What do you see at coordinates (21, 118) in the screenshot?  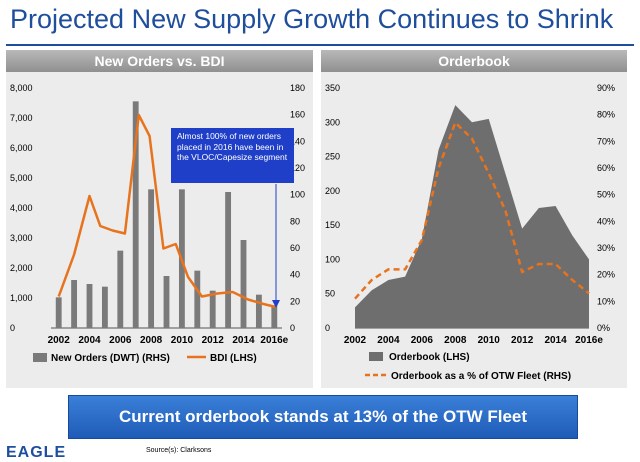 I see `left-axis-tick-label: 7,000` at bounding box center [21, 118].